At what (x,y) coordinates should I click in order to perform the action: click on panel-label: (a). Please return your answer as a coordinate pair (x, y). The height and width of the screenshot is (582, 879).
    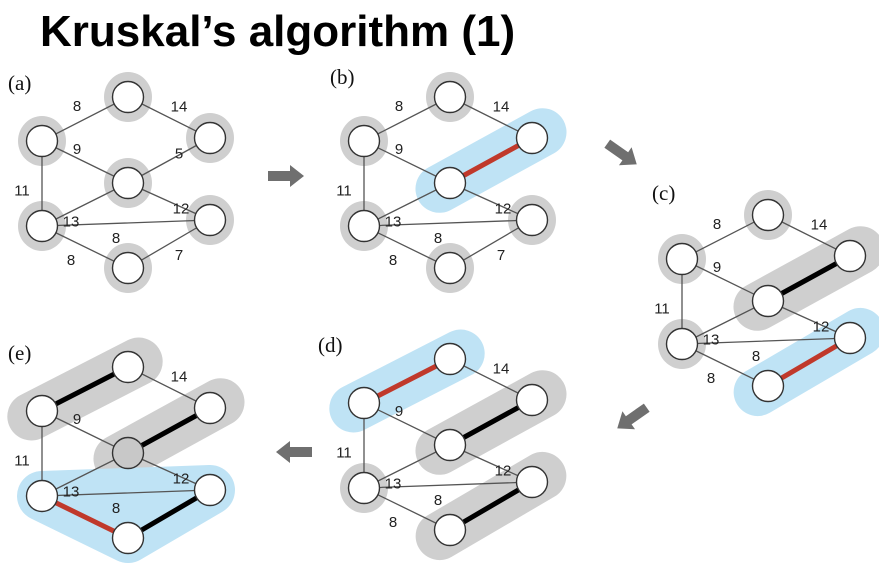
    Looking at the image, I should click on (19, 83).